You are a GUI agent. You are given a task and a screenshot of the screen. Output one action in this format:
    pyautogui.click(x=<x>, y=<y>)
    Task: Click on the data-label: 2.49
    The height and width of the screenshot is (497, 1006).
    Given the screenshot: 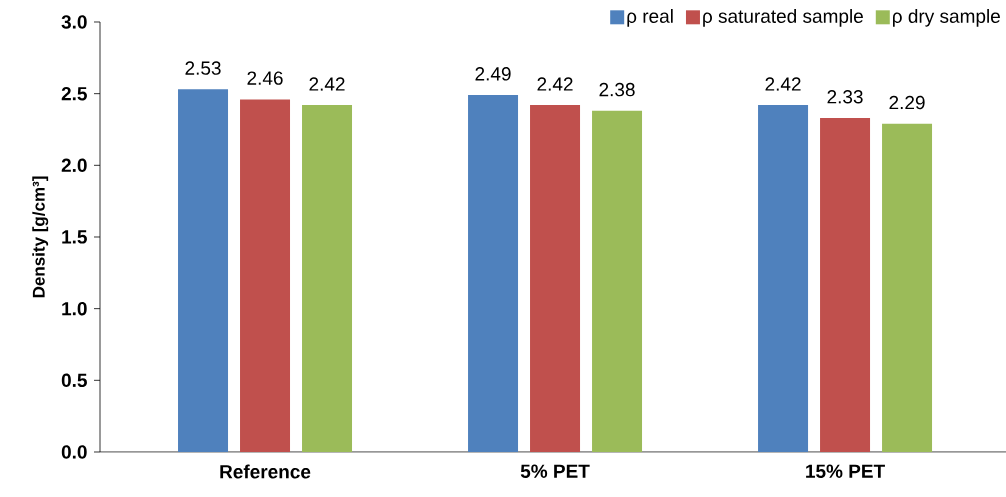 What is the action you would take?
    pyautogui.click(x=493, y=74)
    